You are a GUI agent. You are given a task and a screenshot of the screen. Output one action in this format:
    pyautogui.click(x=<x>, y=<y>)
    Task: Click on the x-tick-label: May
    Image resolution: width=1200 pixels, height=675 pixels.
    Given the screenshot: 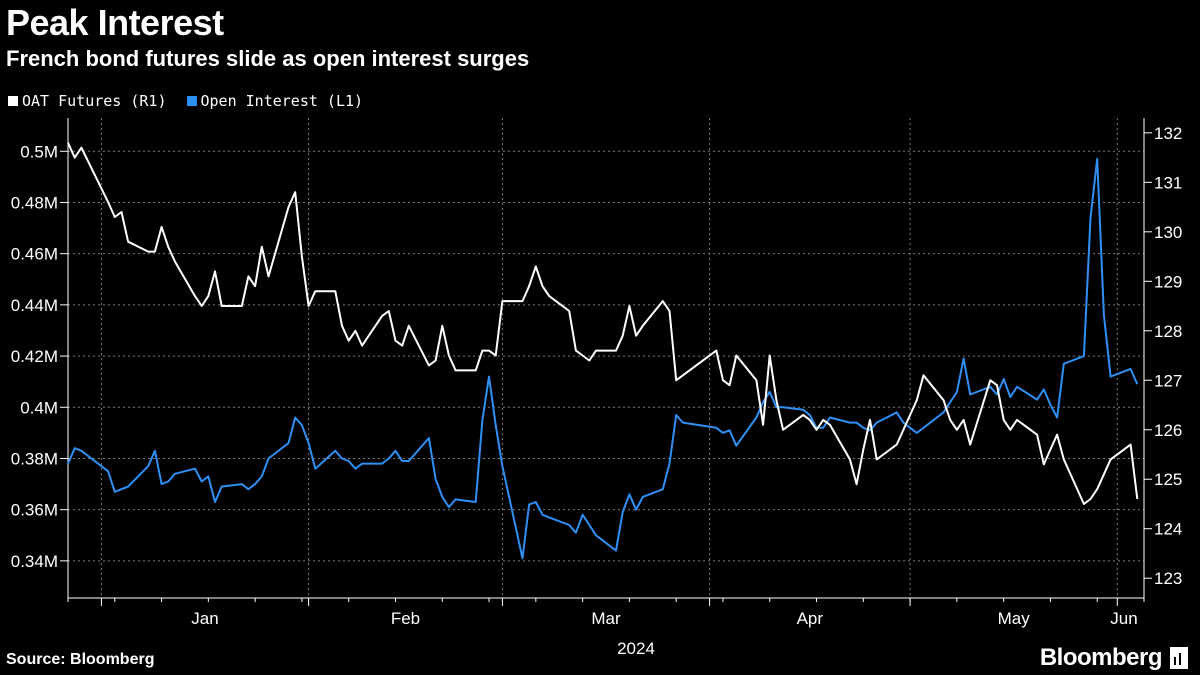 What is the action you would take?
    pyautogui.click(x=1014, y=618)
    